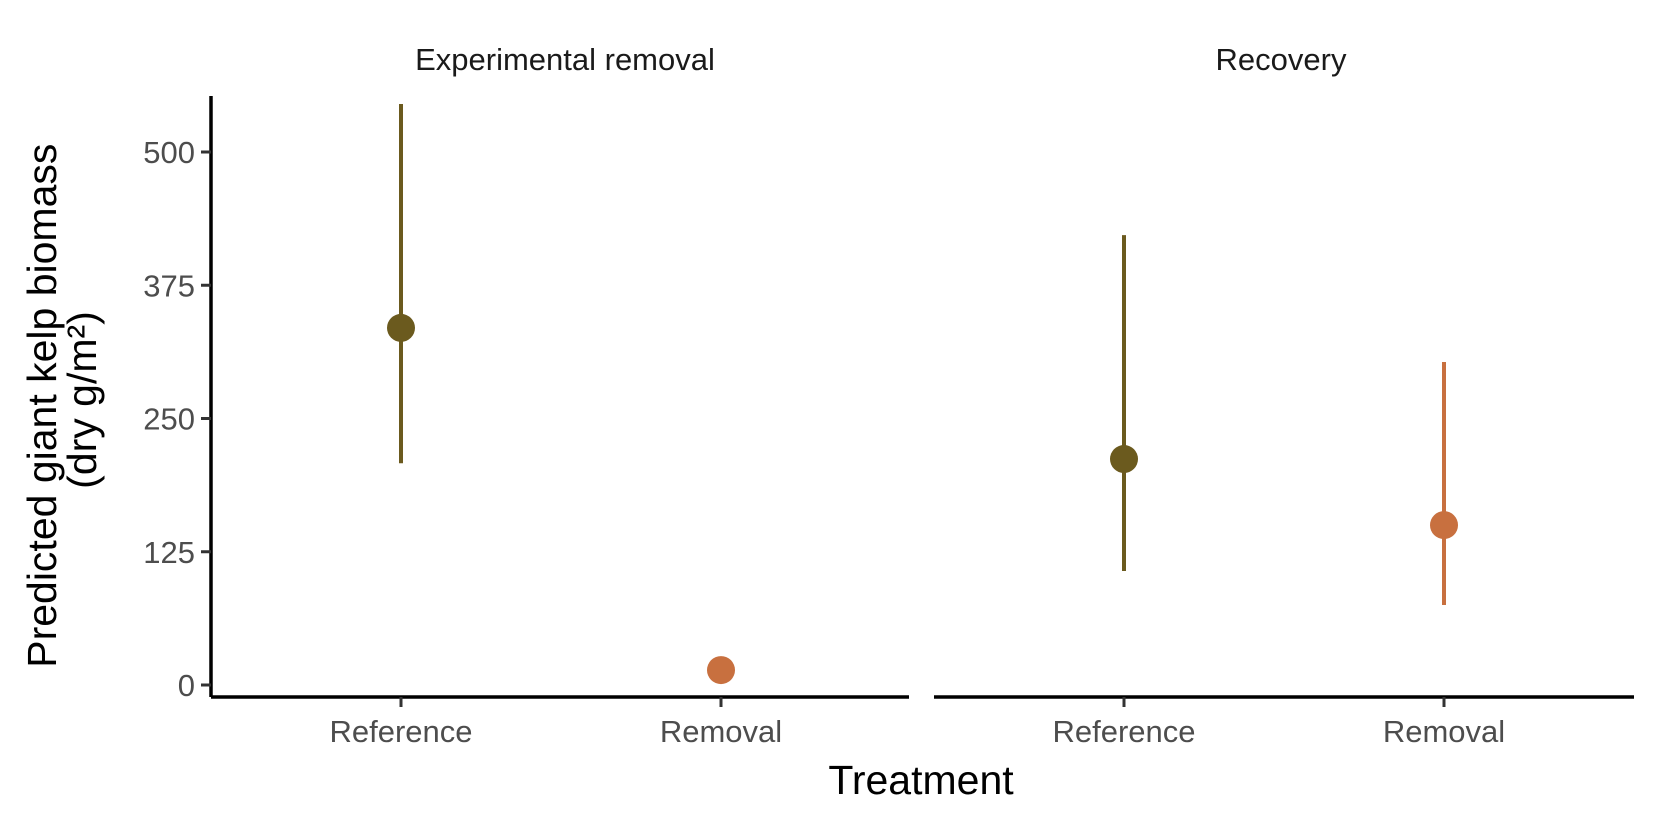 The image size is (1653, 826). Describe the element at coordinates (169, 552) in the screenshot. I see `y-tick-label: 125` at that location.